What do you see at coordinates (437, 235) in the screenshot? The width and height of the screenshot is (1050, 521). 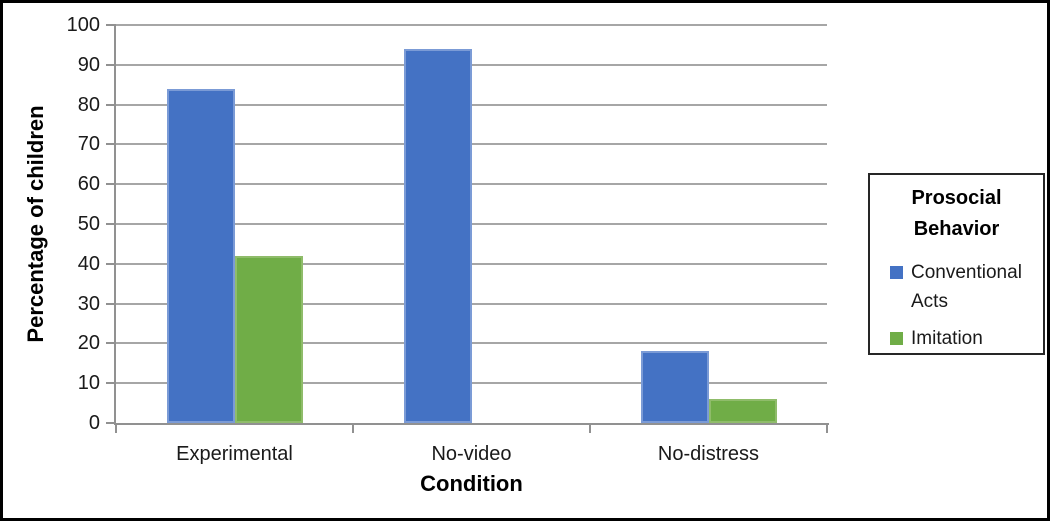 I see `bar-conventional-acts-no-video` at bounding box center [437, 235].